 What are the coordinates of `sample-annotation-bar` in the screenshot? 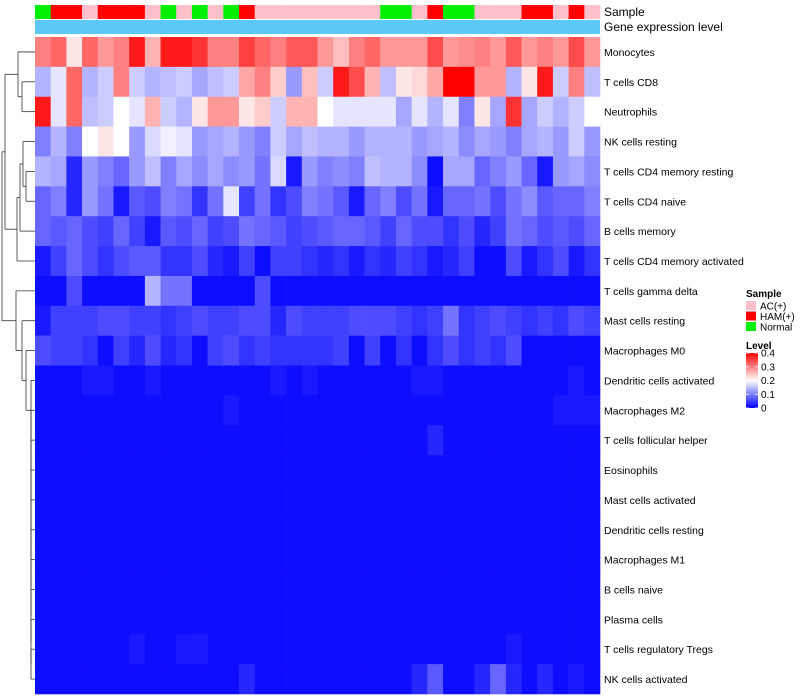 It's located at (318, 12).